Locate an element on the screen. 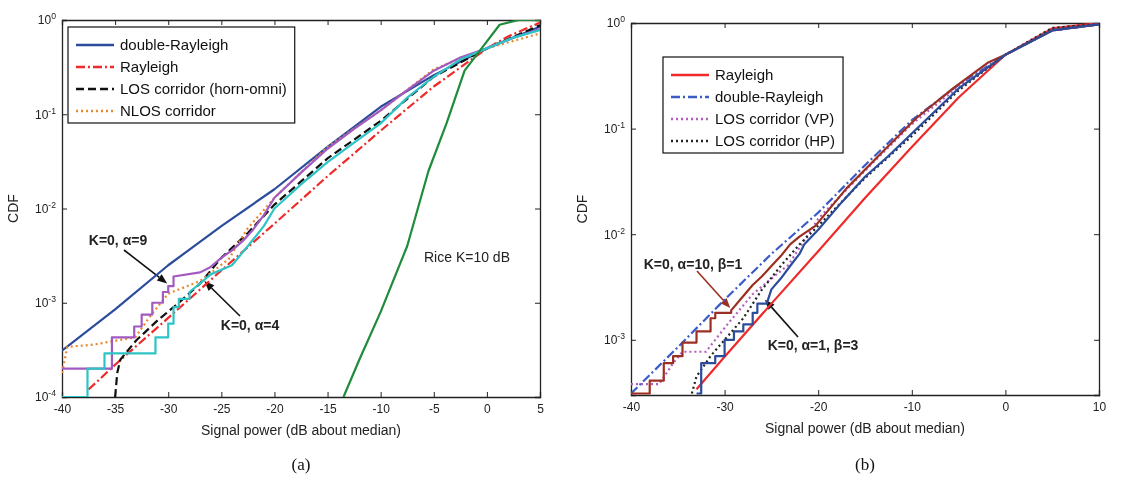 The image size is (1127, 482). legend-label: NLOS corridor is located at coordinates (168, 110).